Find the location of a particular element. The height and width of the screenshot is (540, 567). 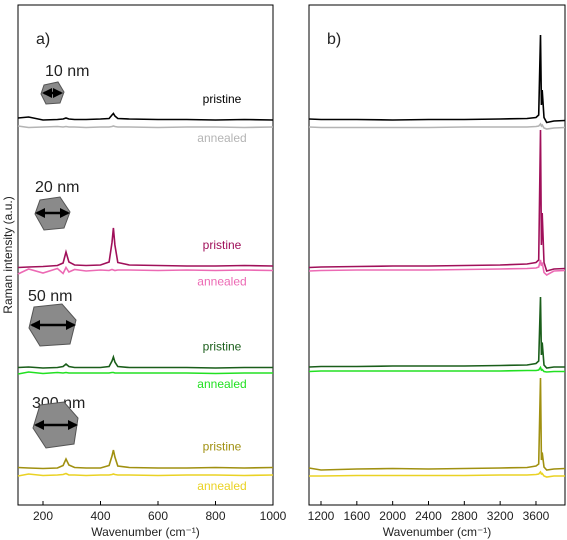

panel-label: a) is located at coordinates (43, 39).